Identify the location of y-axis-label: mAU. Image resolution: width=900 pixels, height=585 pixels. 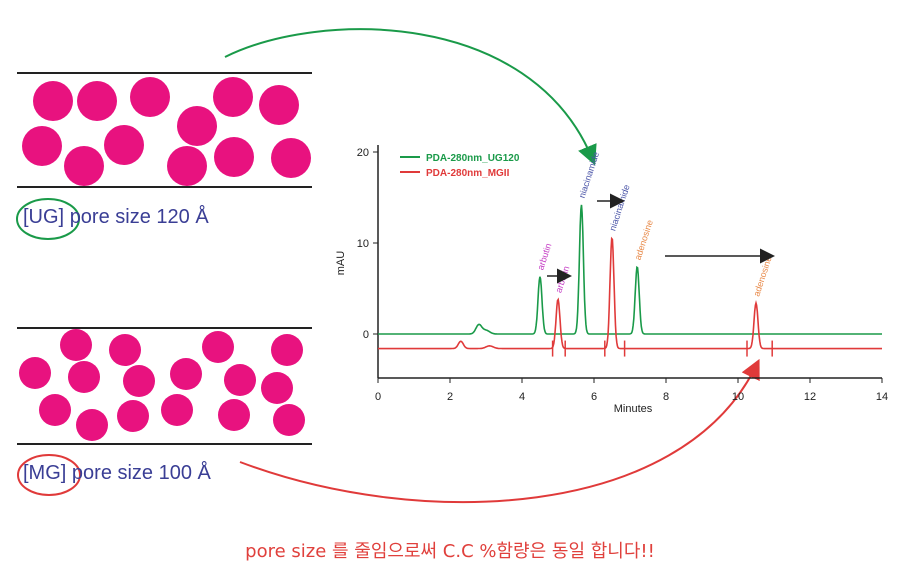
(341, 263).